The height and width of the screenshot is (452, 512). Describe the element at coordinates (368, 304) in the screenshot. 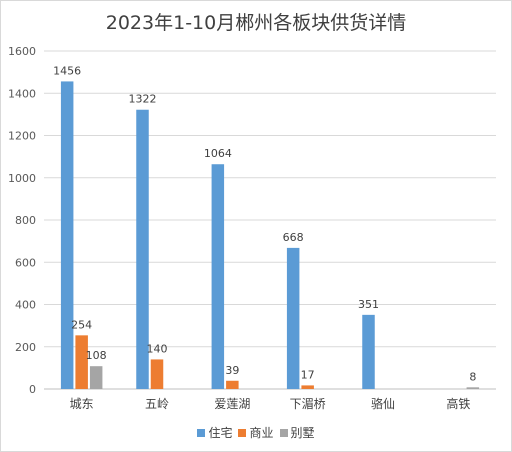

I see `data-label: 351` at that location.